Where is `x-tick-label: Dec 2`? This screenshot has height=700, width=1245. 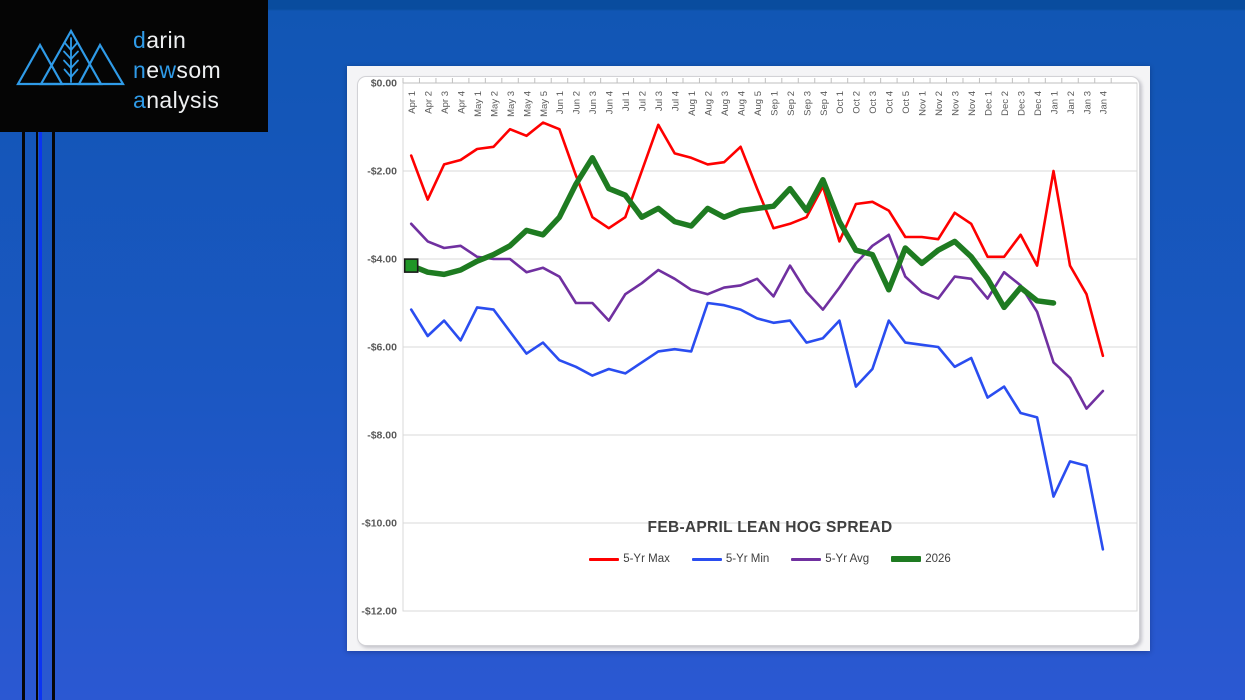 x-tick-label: Dec 2 is located at coordinates (1005, 103).